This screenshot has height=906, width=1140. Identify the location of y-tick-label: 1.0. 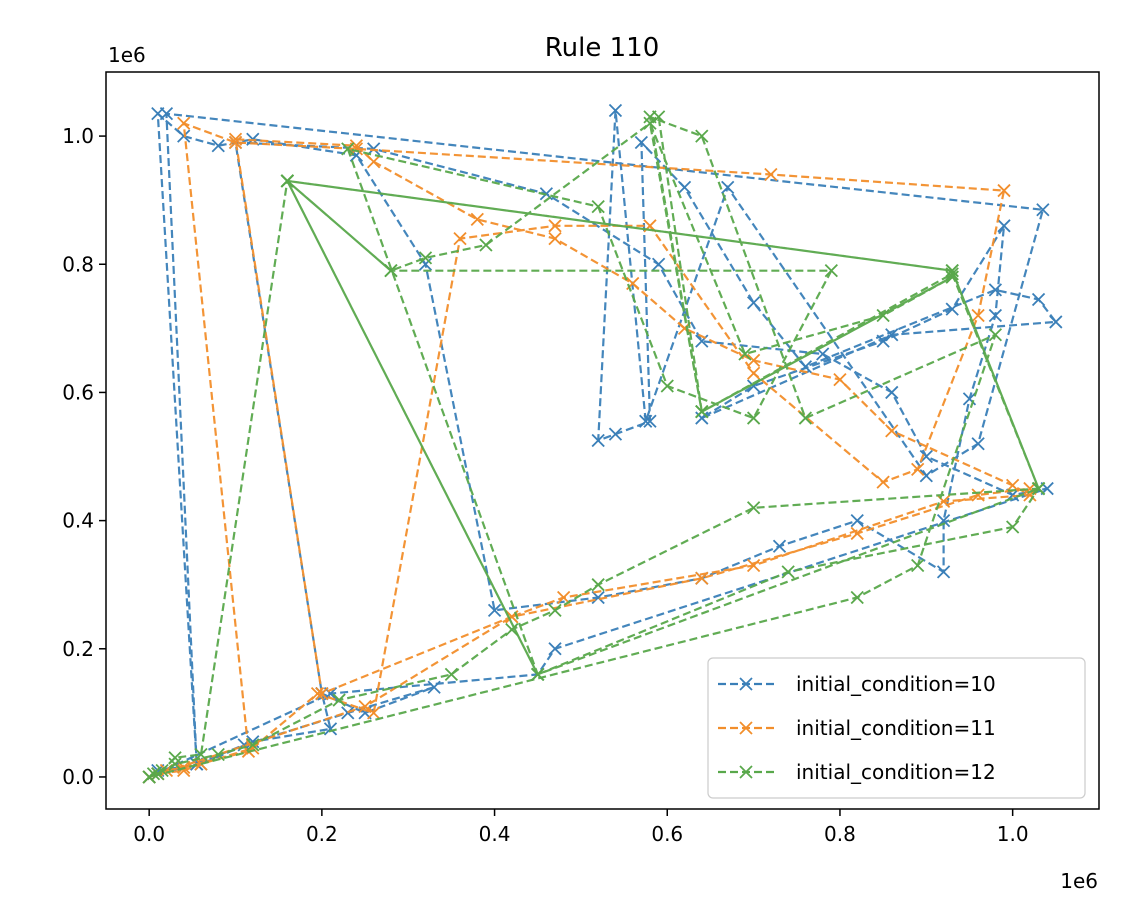
(78, 136).